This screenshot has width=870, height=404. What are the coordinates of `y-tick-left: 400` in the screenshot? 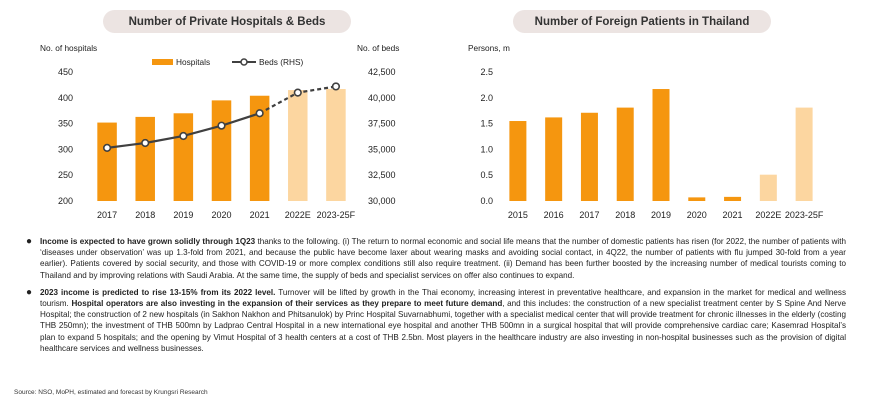 It's located at (65, 98).